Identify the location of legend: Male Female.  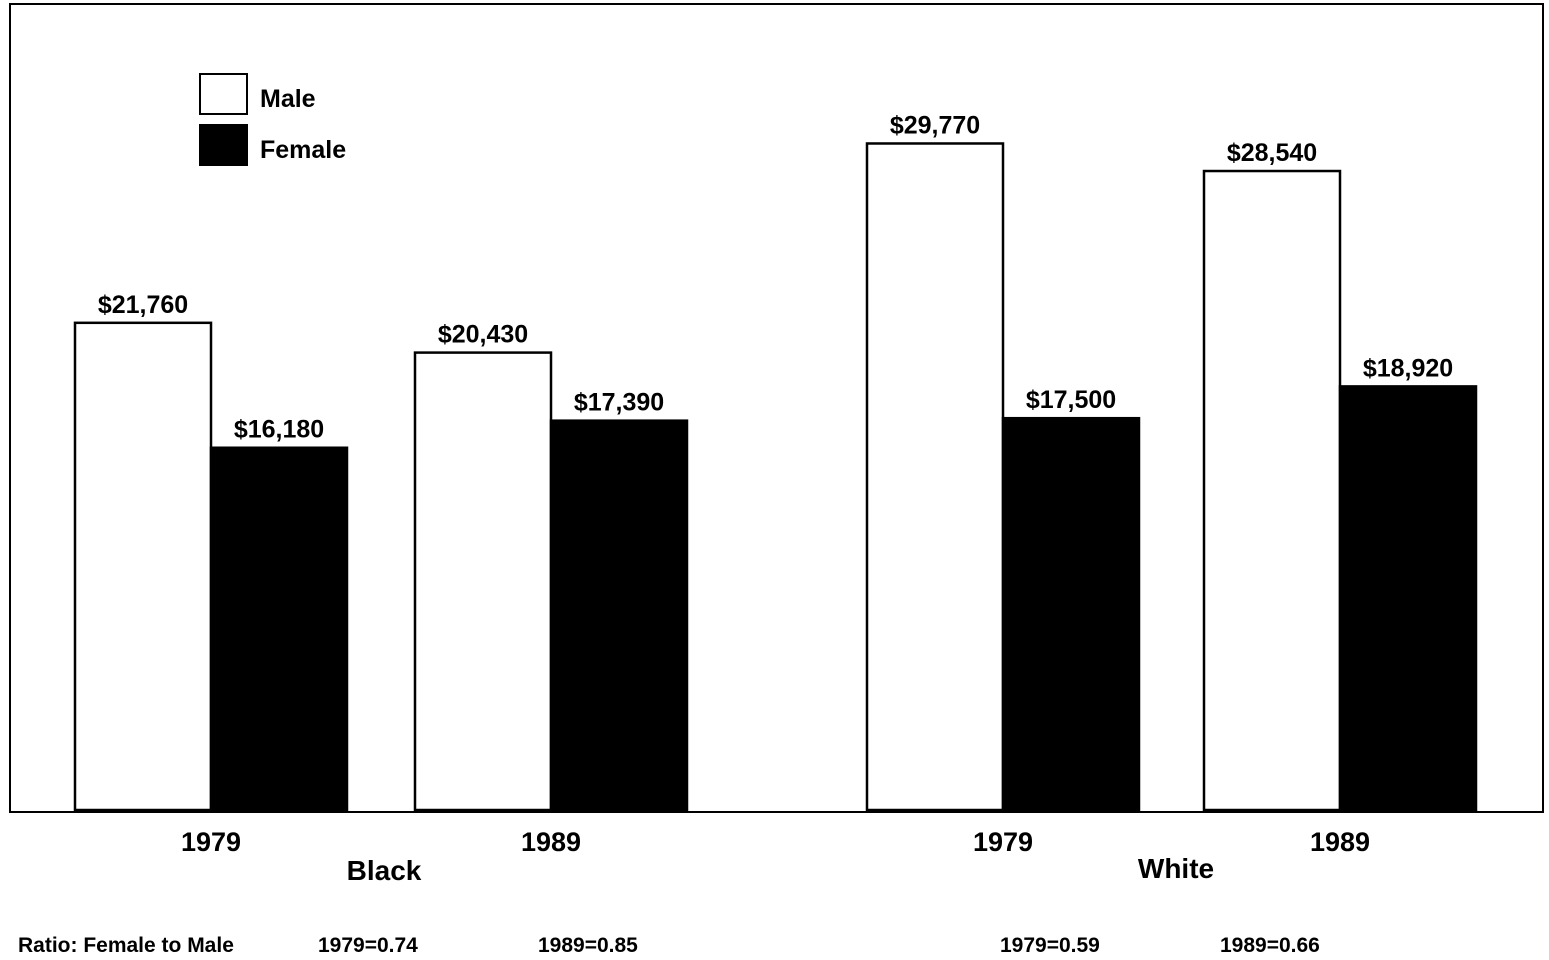
(272, 119).